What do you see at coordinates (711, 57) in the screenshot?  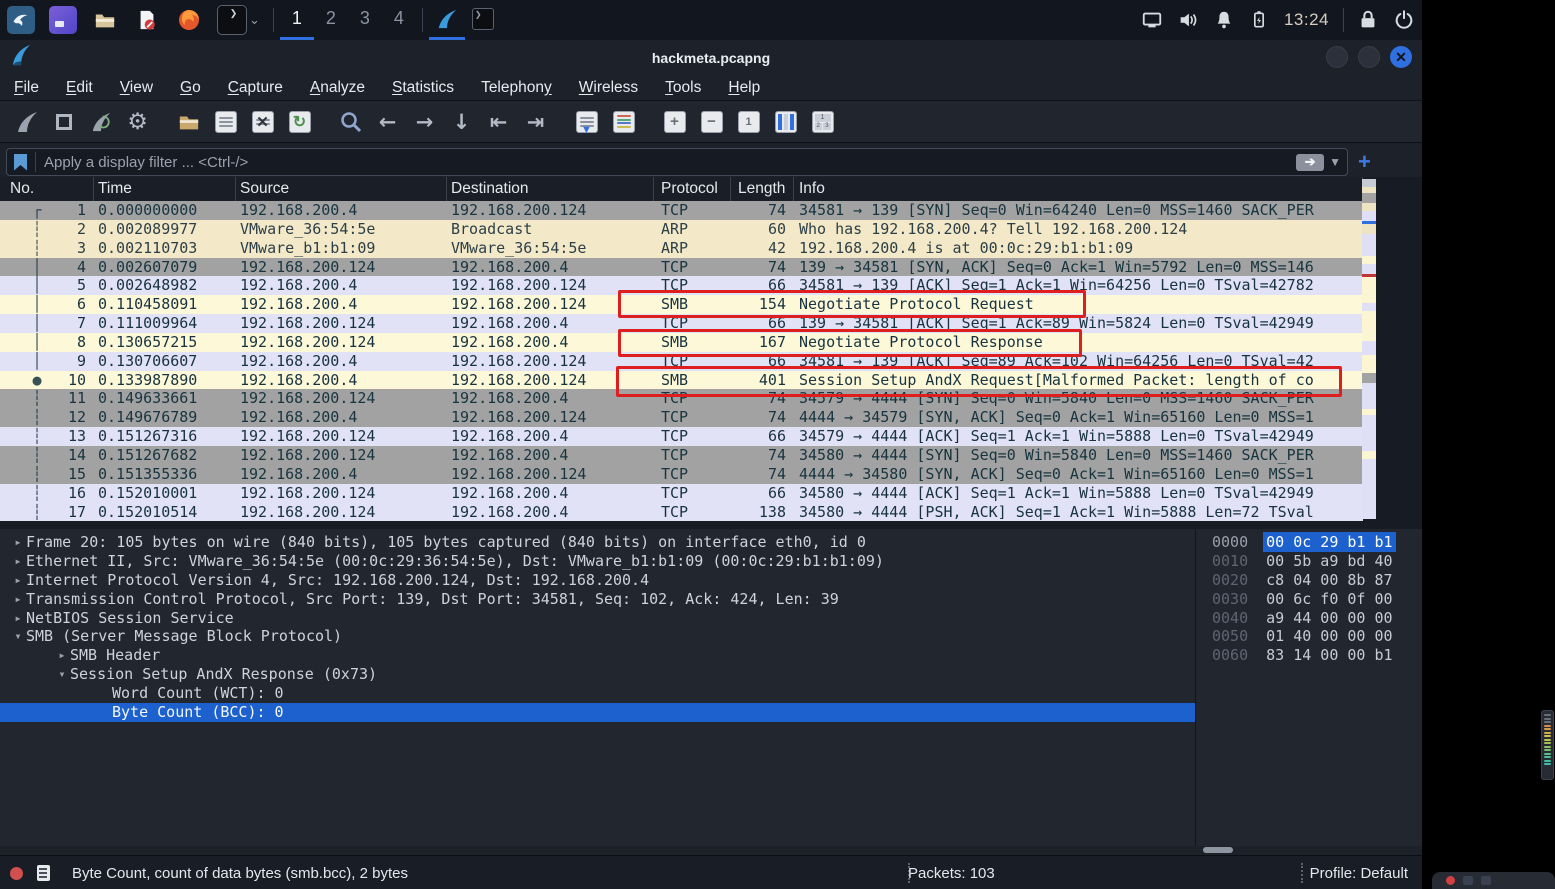 I see `window-titlebar: hackmeta.pcapng ✕` at bounding box center [711, 57].